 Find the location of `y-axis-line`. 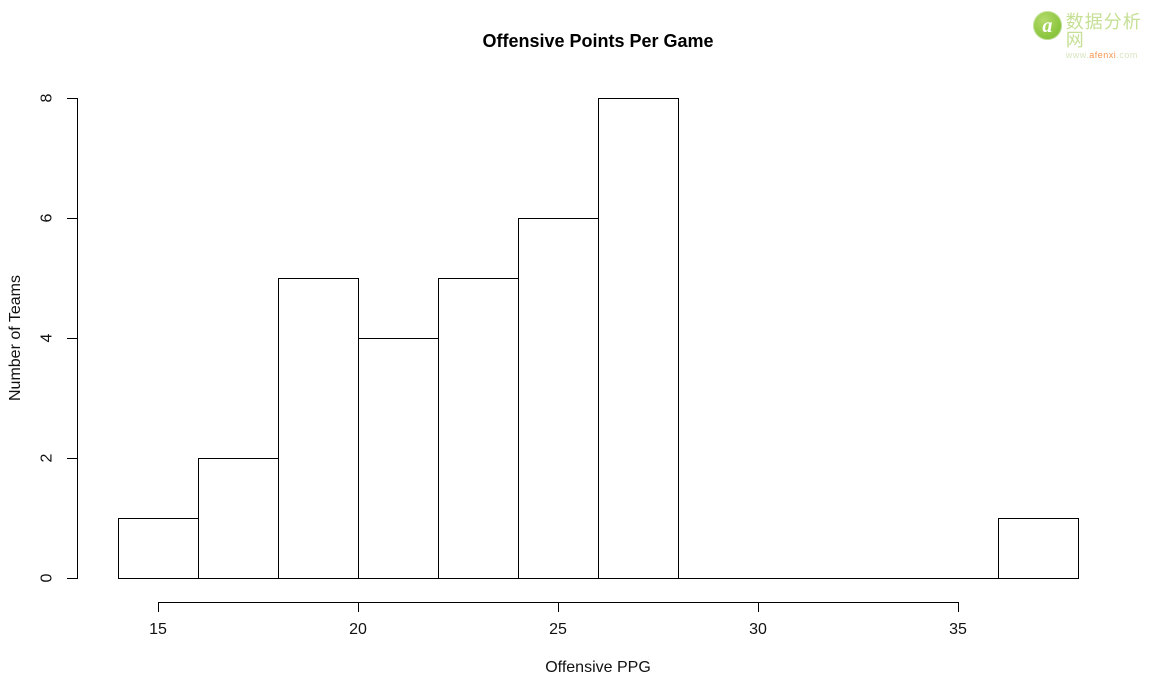

y-axis-line is located at coordinates (77, 338).